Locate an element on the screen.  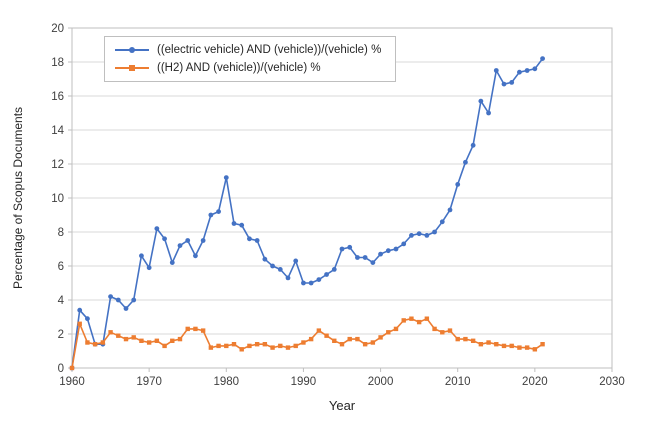
legend-line-circle-marker-icon is located at coordinates (132, 50).